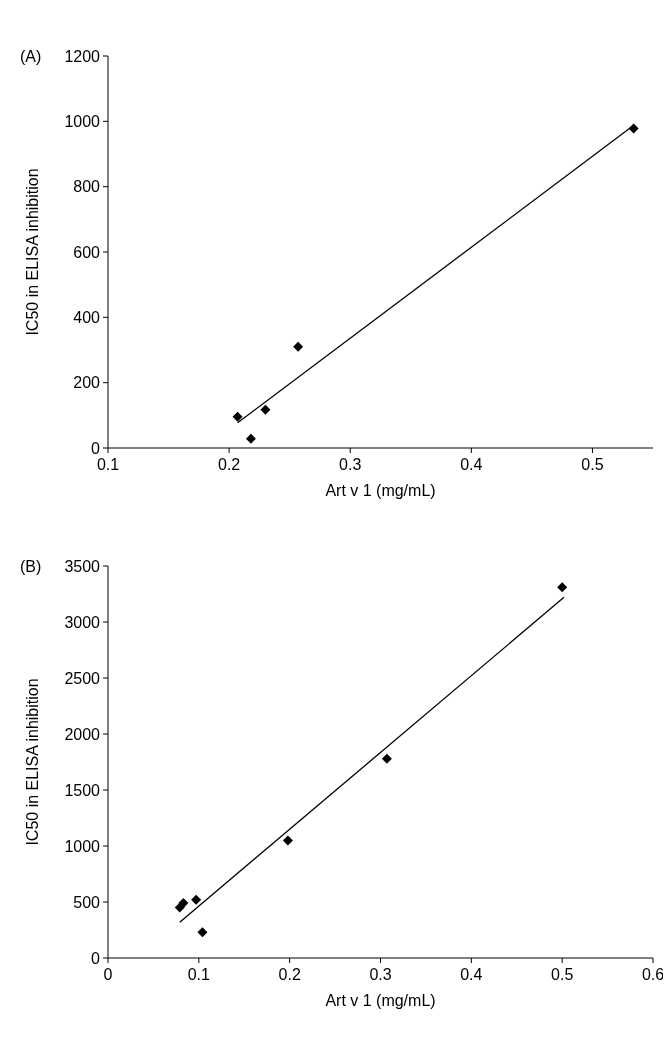 This screenshot has width=671, height=1039. Describe the element at coordinates (82, 790) in the screenshot. I see `y-tick-label: 1500` at that location.